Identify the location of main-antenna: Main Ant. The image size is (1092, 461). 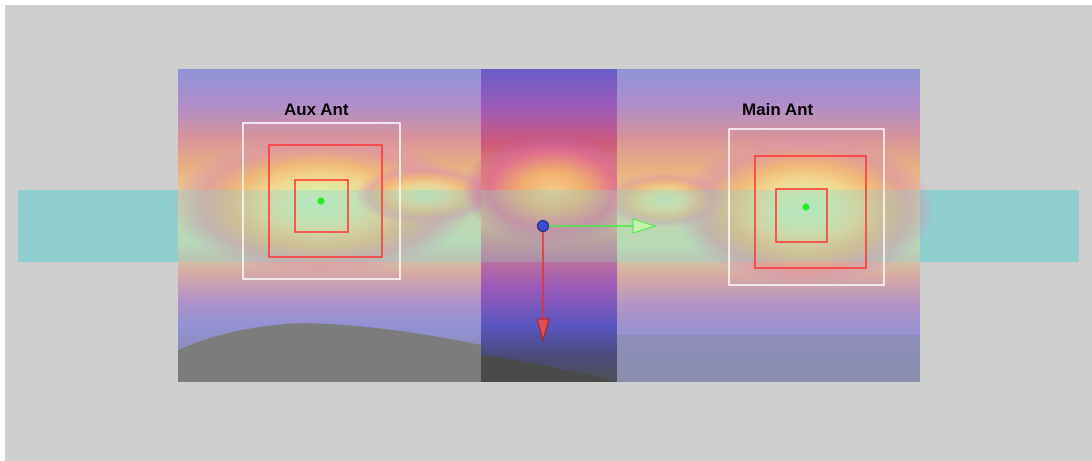
(806, 193).